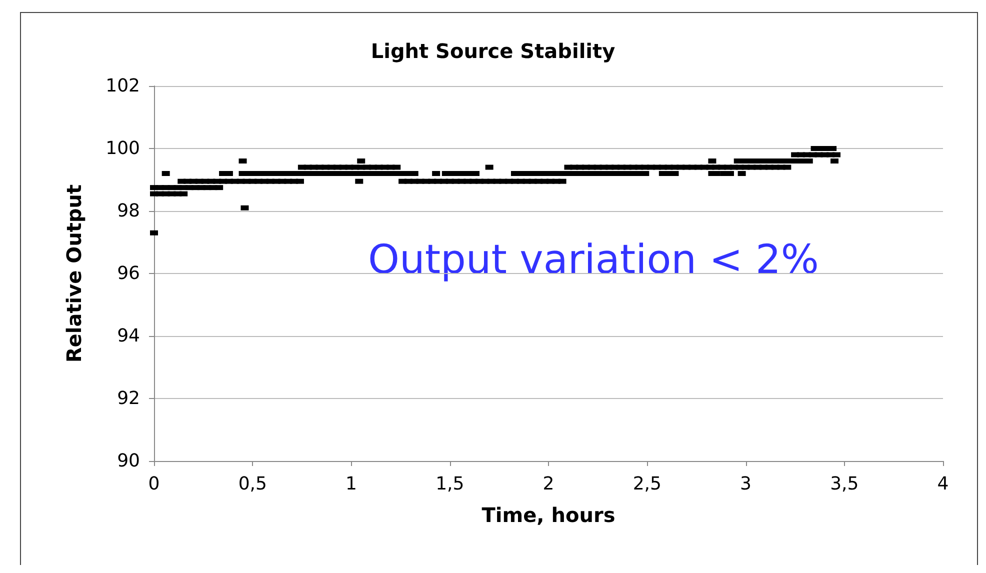 The height and width of the screenshot is (573, 986). Describe the element at coordinates (128, 336) in the screenshot. I see `y-tick-label: 94` at that location.